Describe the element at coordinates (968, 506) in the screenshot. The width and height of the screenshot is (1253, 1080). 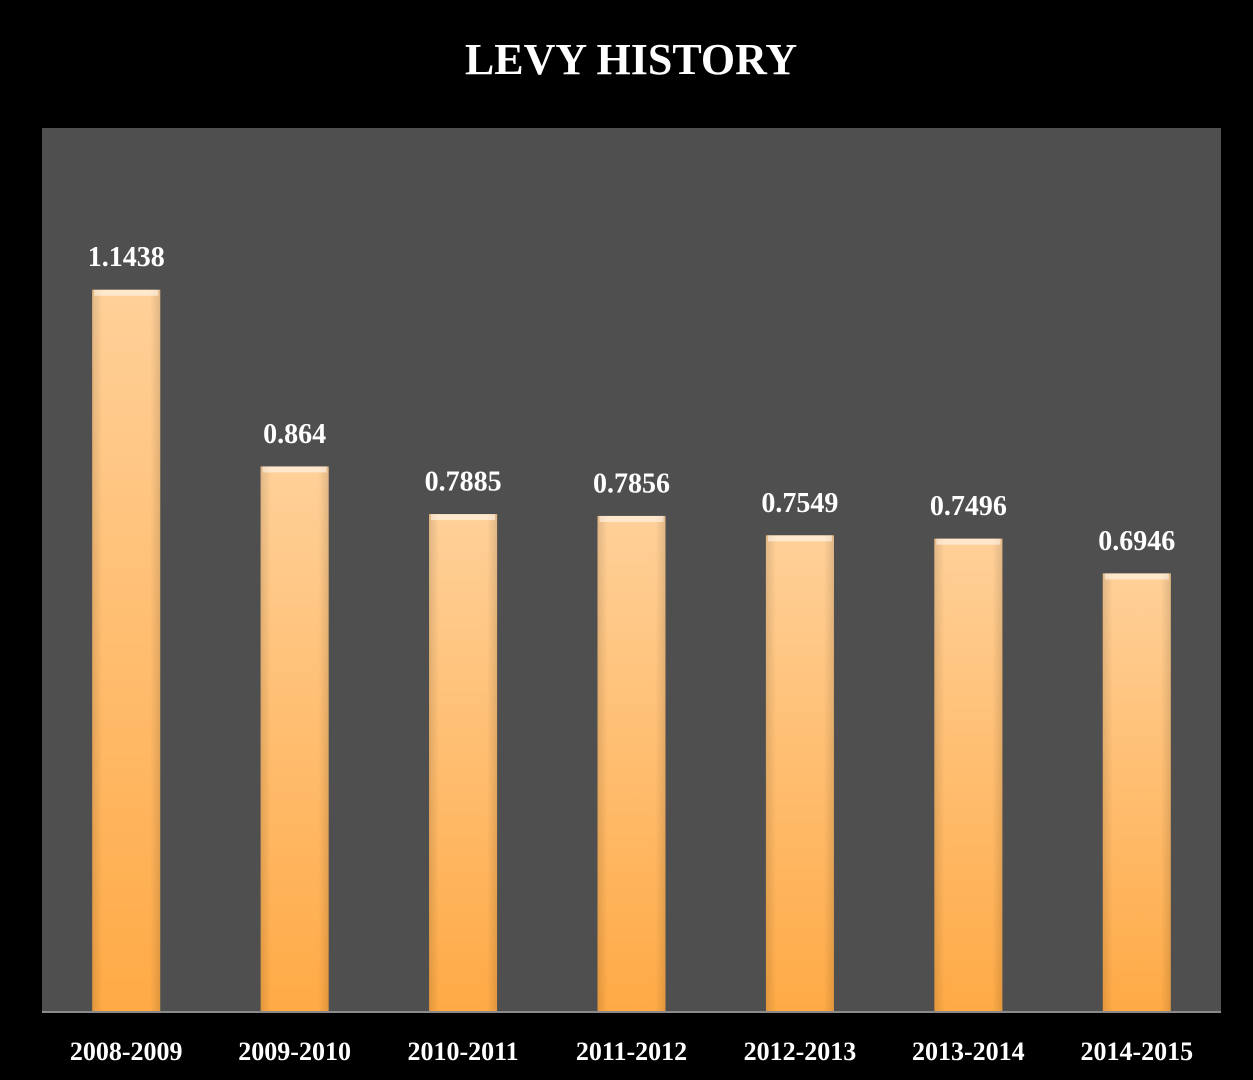
I see `value-label: 0.7496` at that location.